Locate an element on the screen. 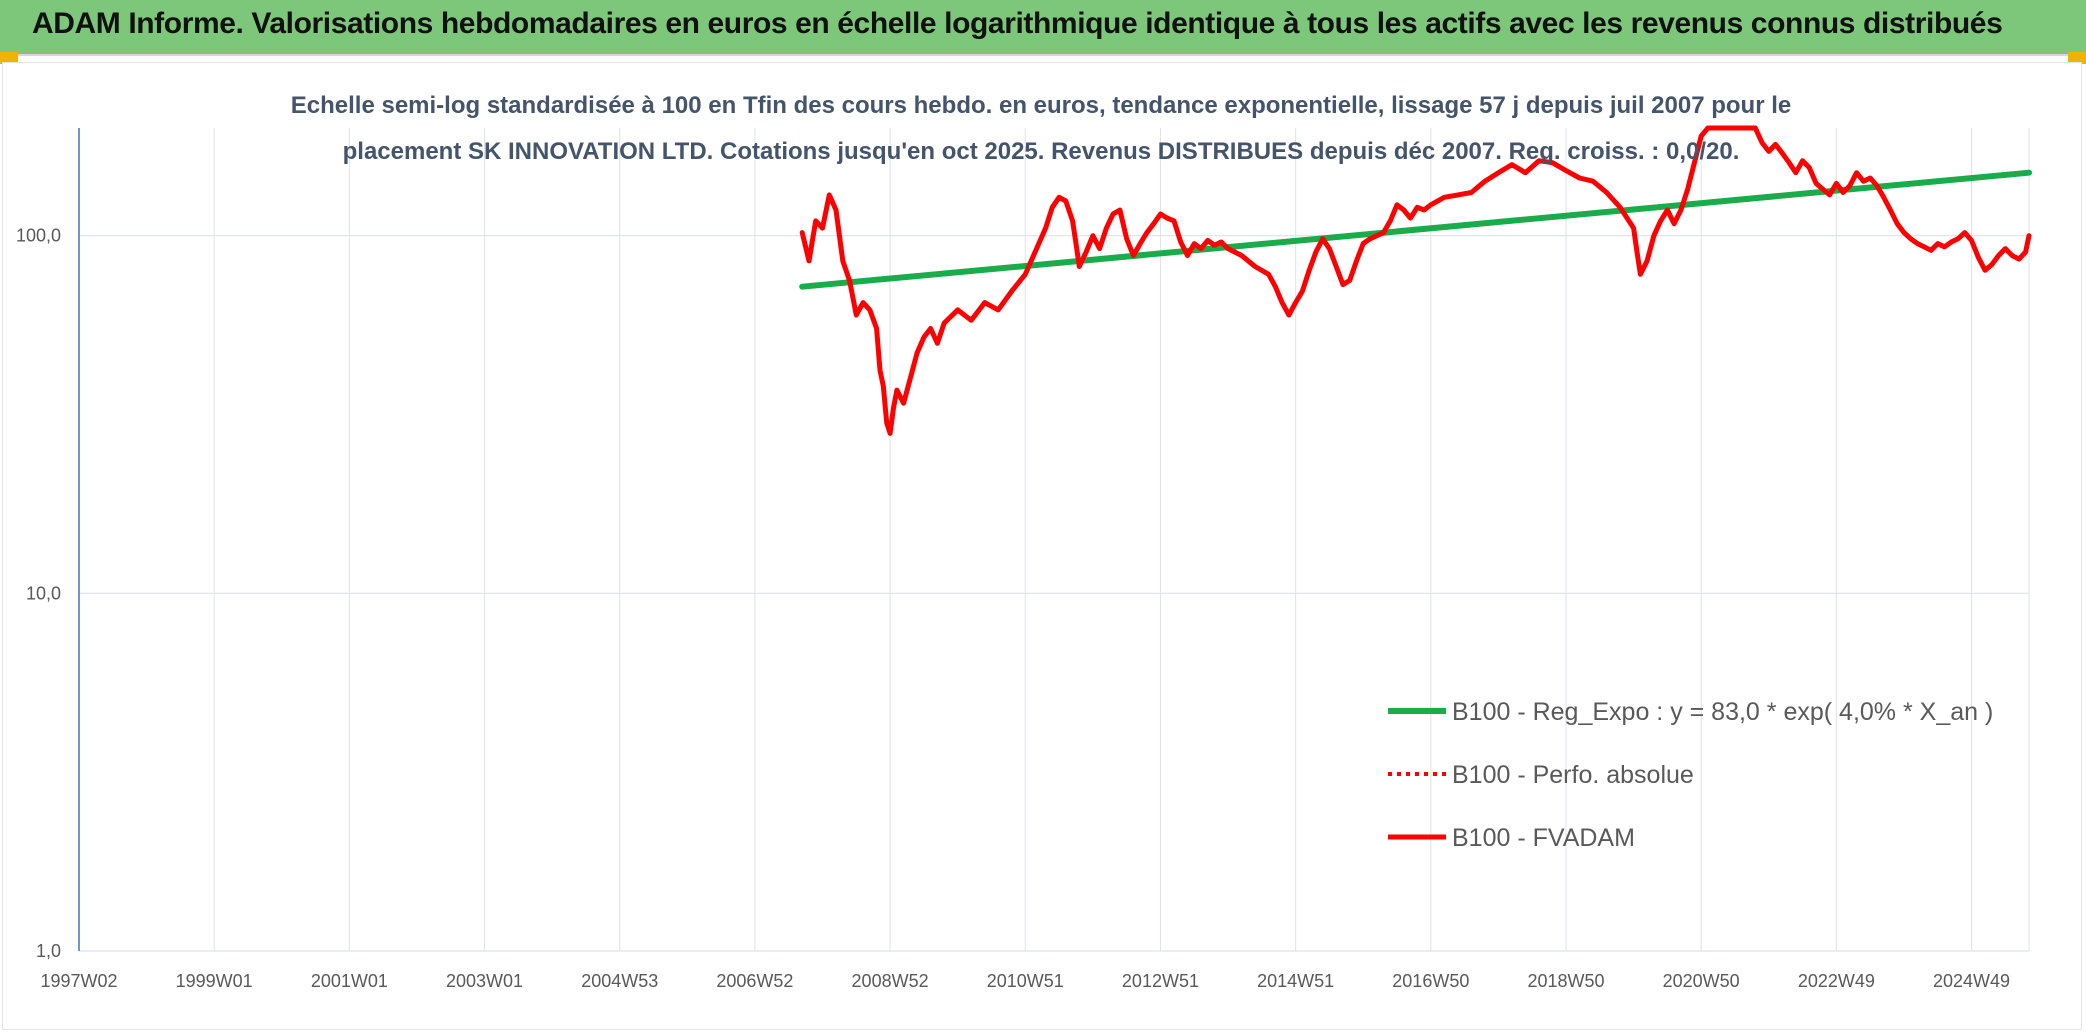 Image resolution: width=2086 pixels, height=1033 pixels. x-tick-label: 1997W02 is located at coordinates (78, 981).